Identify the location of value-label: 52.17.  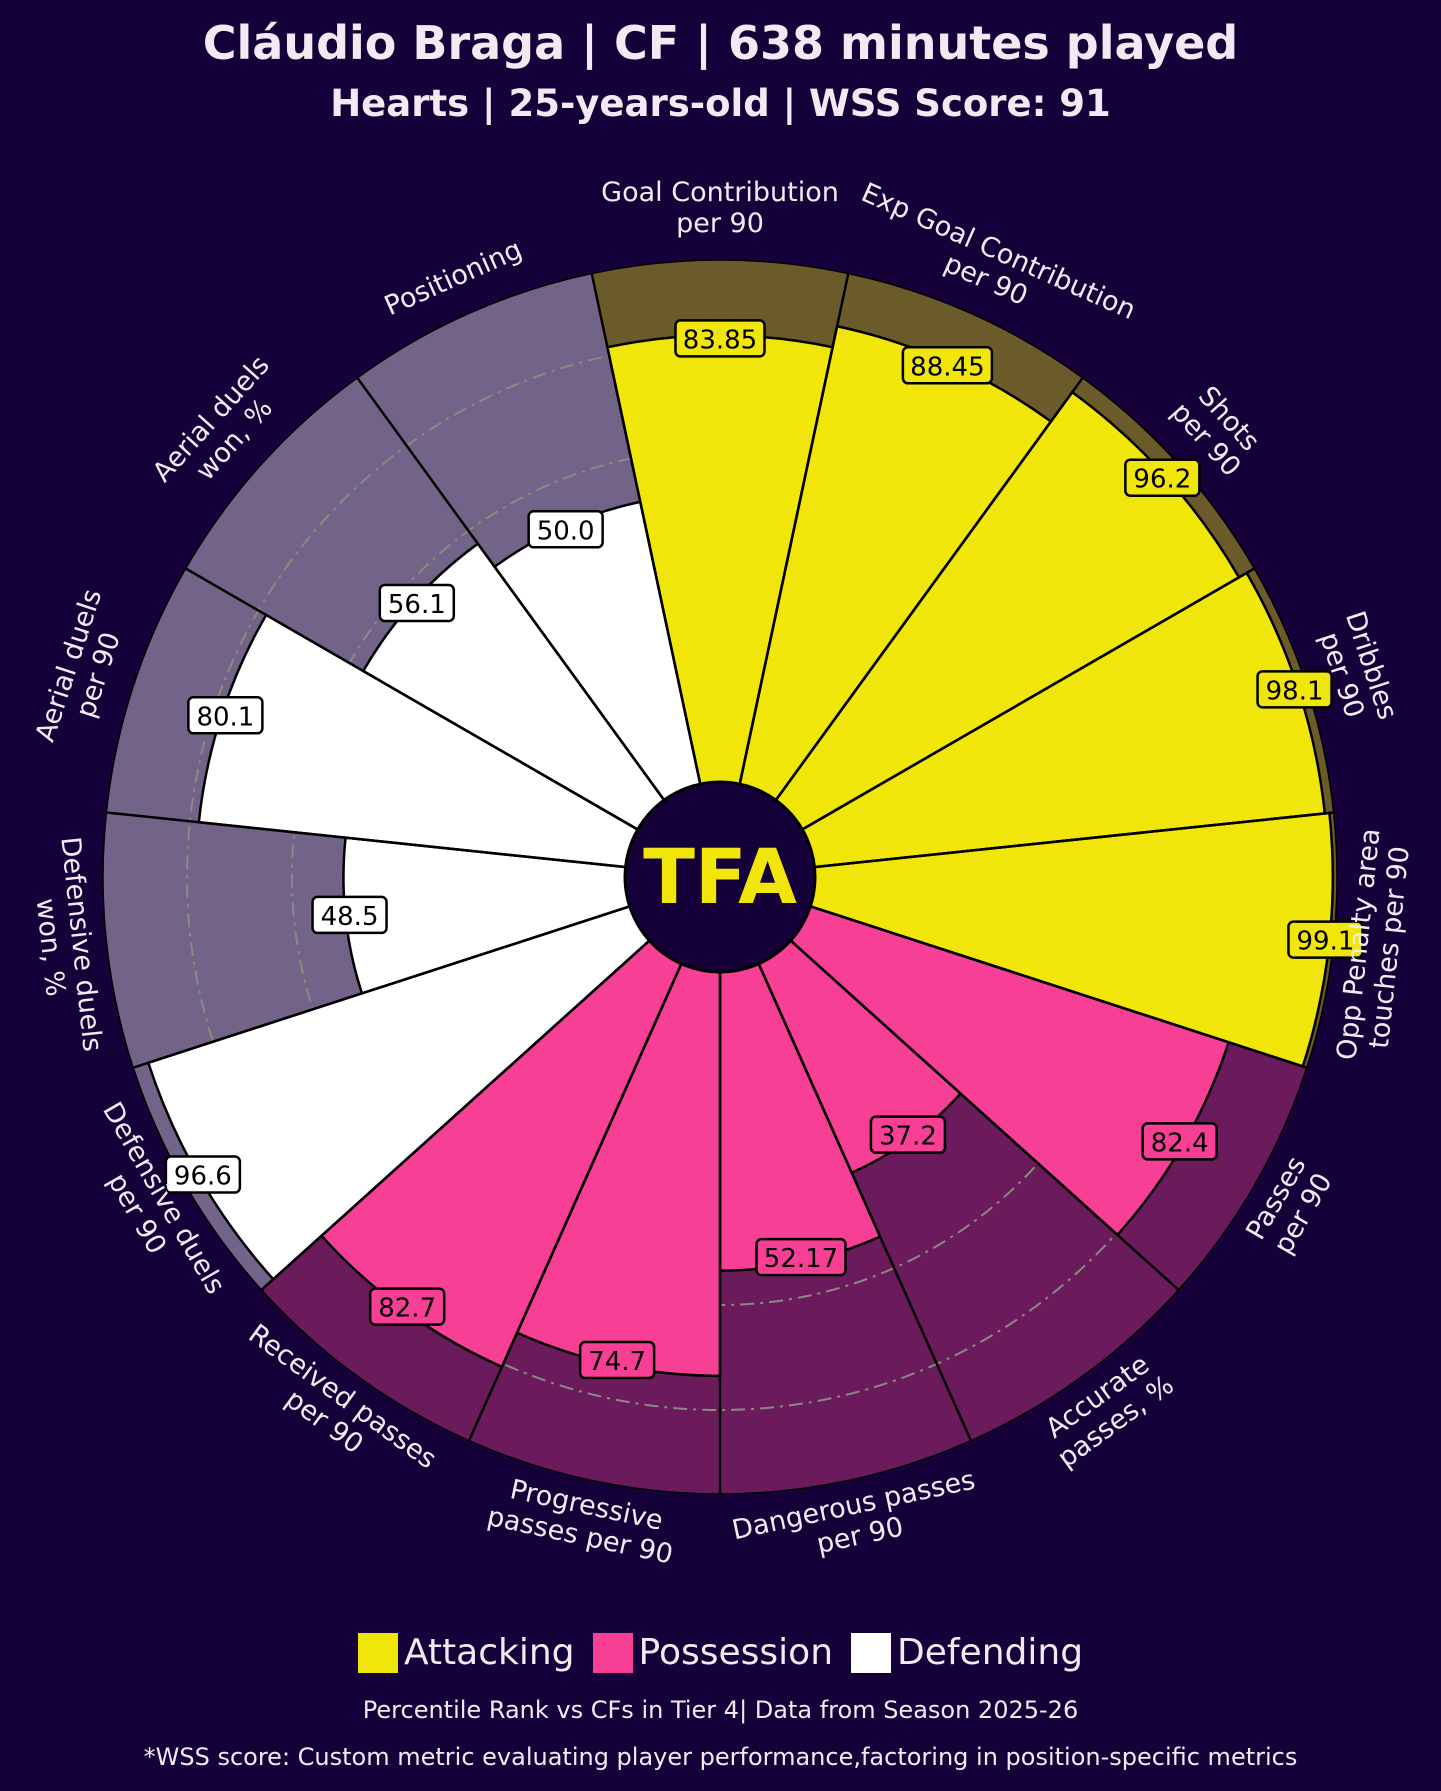
(801, 1257).